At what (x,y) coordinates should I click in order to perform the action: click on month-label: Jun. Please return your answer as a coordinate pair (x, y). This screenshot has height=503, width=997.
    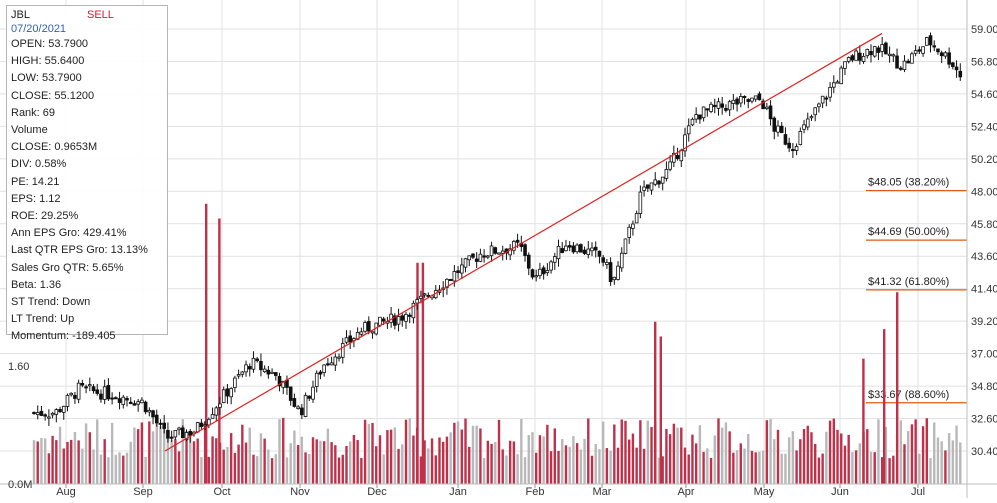
    Looking at the image, I should click on (840, 492).